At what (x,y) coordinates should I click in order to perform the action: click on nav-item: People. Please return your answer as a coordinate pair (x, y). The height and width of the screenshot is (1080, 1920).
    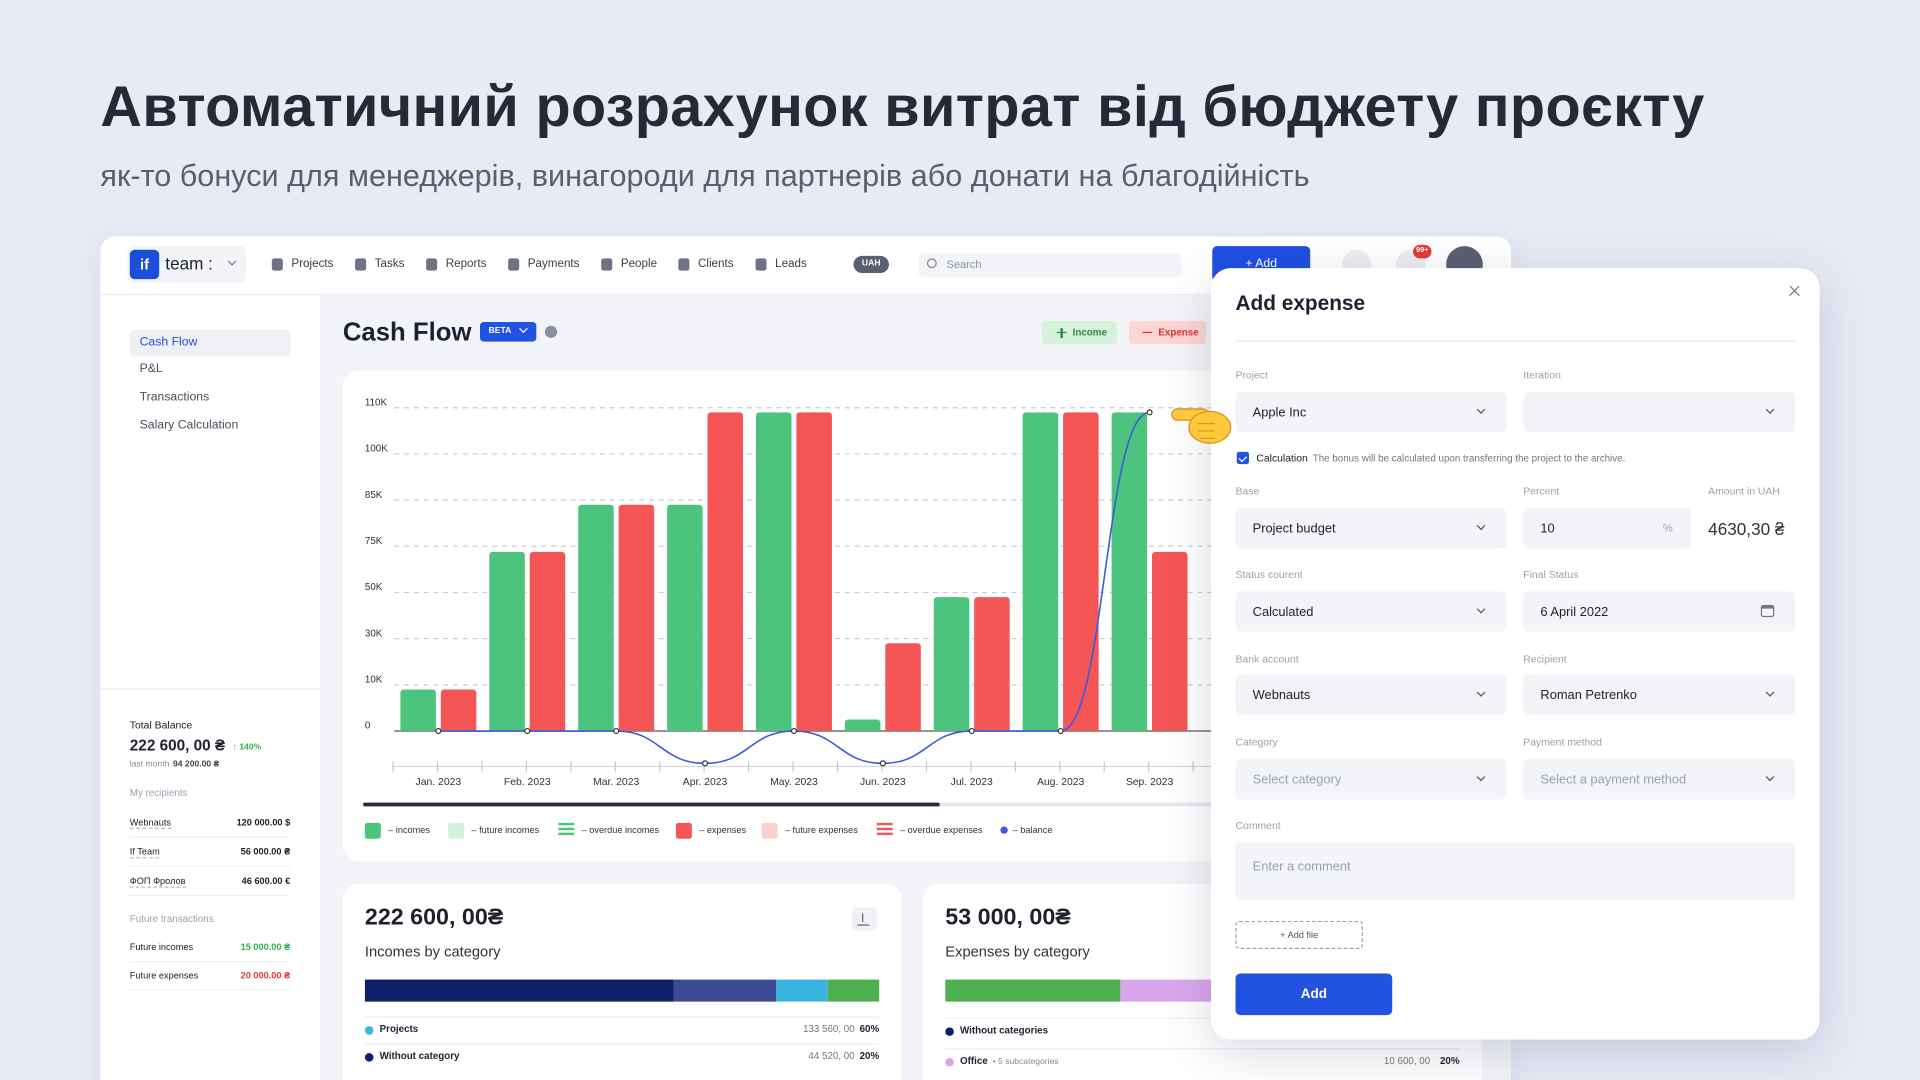
    Looking at the image, I should click on (639, 264).